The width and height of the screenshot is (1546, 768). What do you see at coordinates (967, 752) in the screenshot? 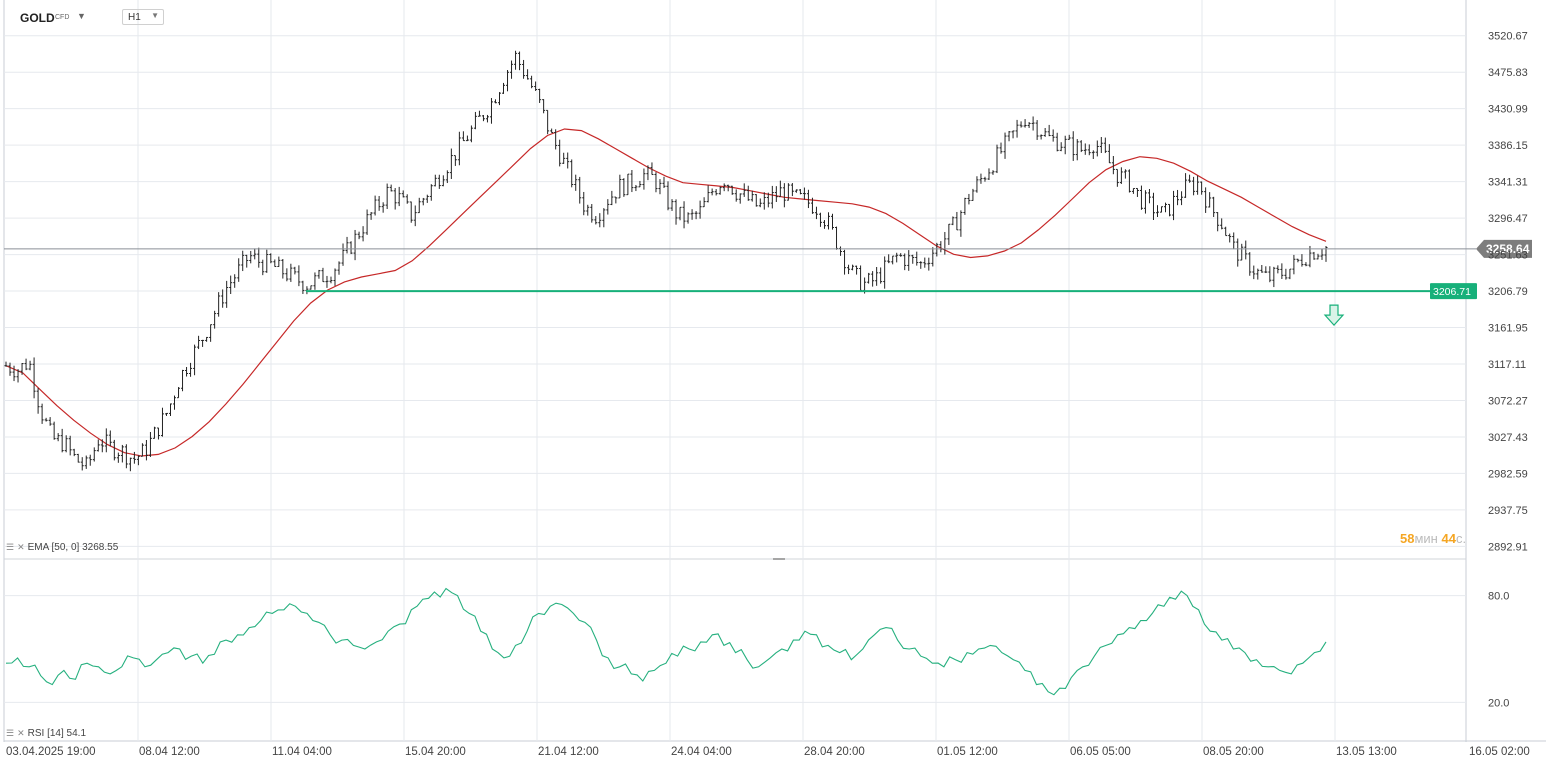
I see `time-tick-label: 01.05 12:00` at bounding box center [967, 752].